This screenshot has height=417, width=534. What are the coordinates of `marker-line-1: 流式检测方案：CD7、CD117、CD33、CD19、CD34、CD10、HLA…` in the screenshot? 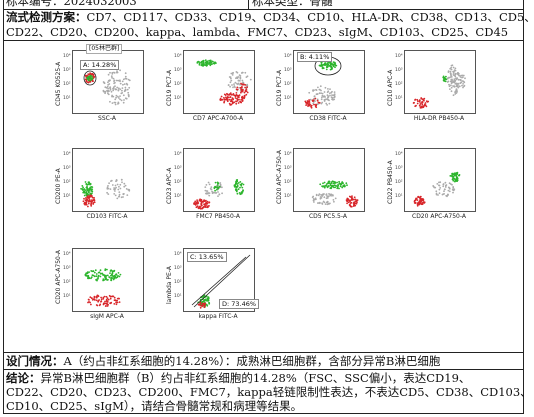 It's located at (270, 17).